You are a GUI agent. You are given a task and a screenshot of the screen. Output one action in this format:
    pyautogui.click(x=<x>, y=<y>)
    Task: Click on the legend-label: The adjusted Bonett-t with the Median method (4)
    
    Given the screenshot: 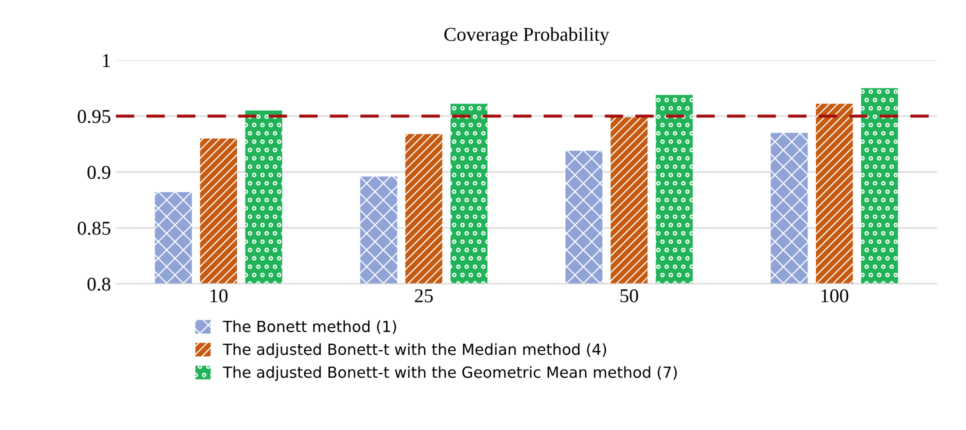 What is the action you would take?
    pyautogui.click(x=414, y=350)
    